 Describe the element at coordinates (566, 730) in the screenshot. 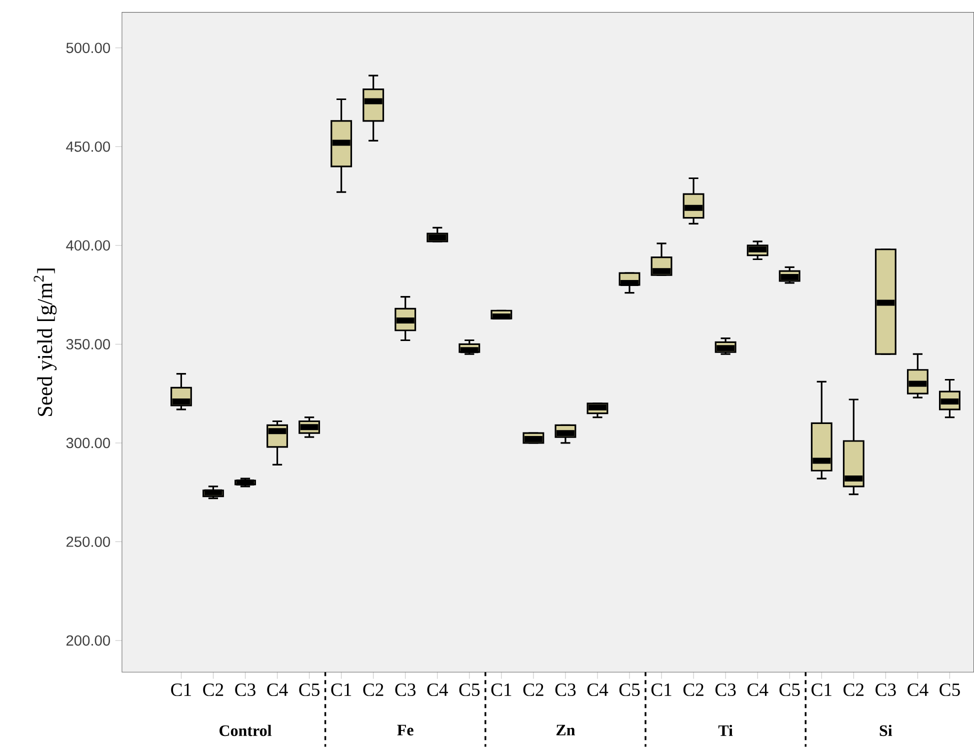

I see `text: Zn` at that location.